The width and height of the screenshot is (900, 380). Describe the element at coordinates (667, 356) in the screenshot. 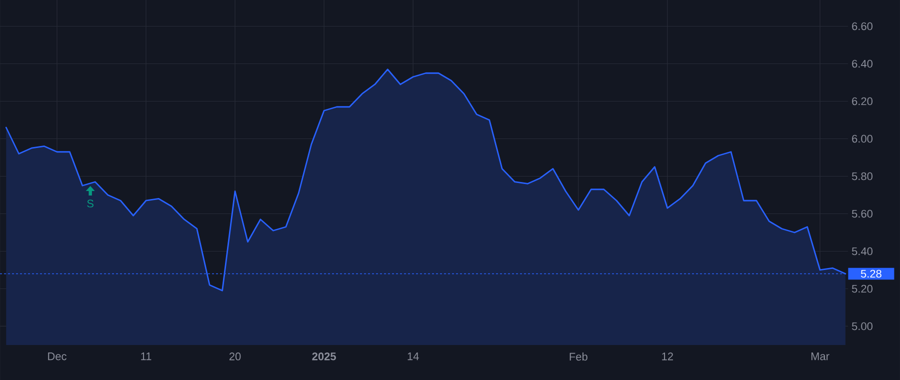

I see `x-tick-label: 12` at that location.